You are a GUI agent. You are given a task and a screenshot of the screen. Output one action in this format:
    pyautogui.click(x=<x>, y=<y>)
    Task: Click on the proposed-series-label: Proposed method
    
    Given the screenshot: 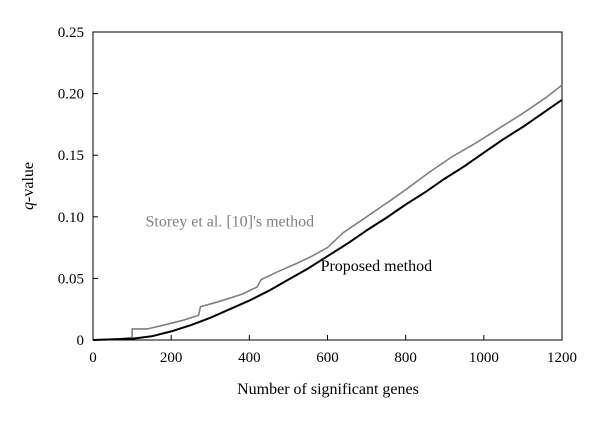 What is the action you would take?
    pyautogui.click(x=377, y=266)
    